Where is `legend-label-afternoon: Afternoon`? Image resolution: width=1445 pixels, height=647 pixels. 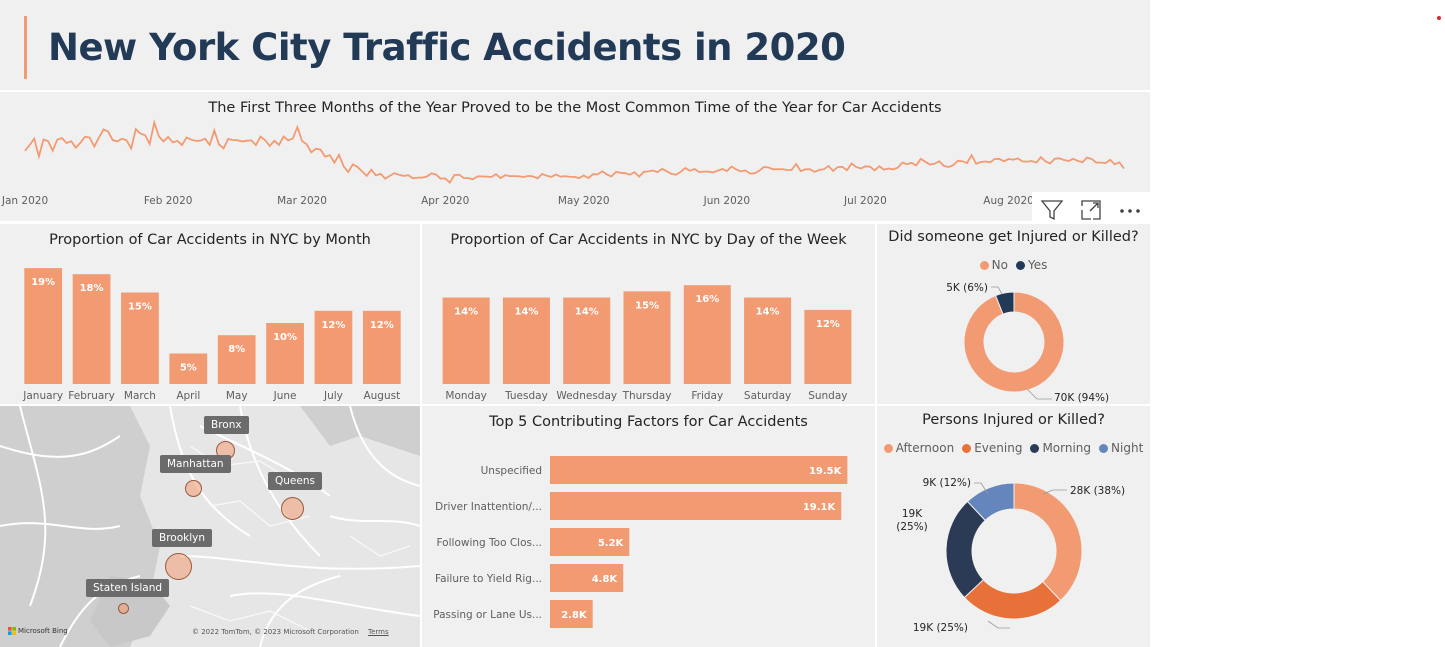 legend-label-afternoon: Afternoon is located at coordinates (925, 448).